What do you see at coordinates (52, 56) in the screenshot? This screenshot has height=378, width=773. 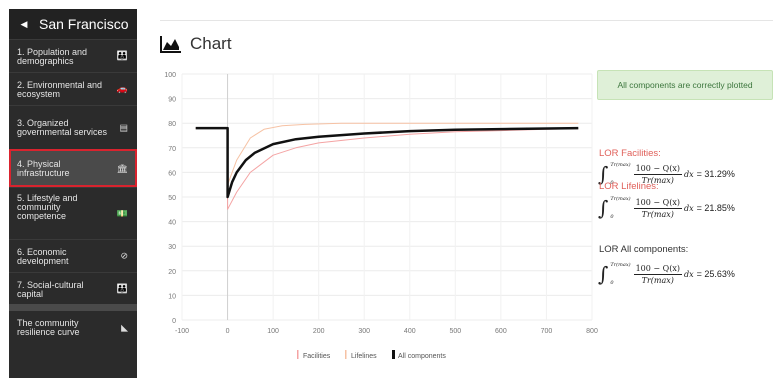 I see `sidebar-item-label: 1. Population and demographics` at bounding box center [52, 56].